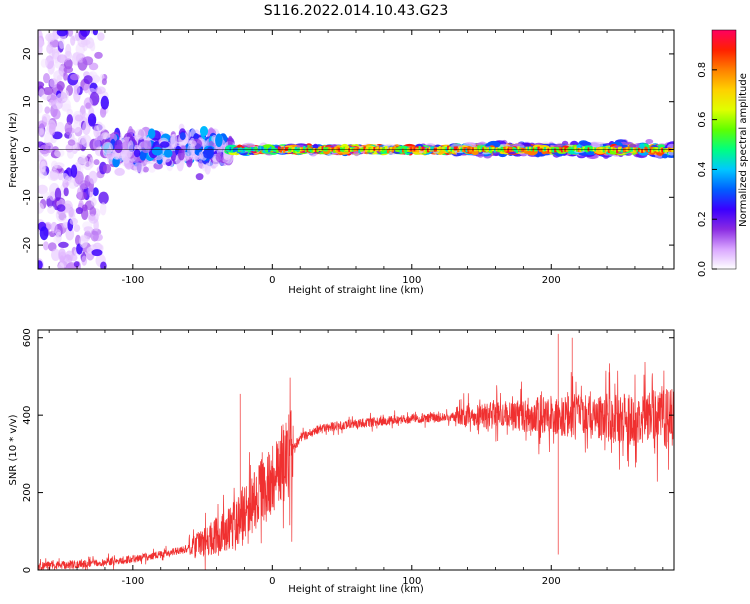 This screenshot has width=750, height=604. Describe the element at coordinates (702, 269) in the screenshot. I see `colorbar-tick-label: 0.0` at that location.